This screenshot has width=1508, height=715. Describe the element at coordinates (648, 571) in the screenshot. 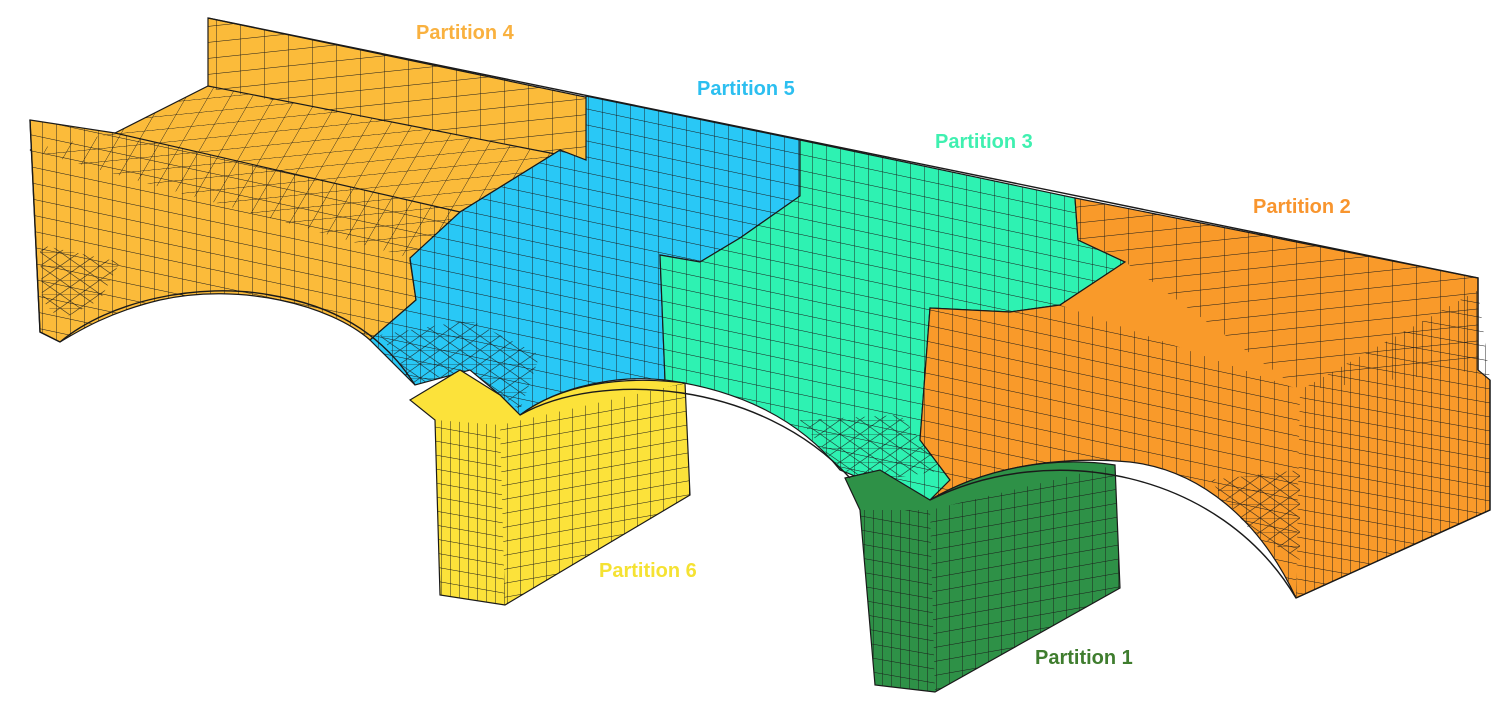

I see `partition-6-label: Partition 6` at that location.